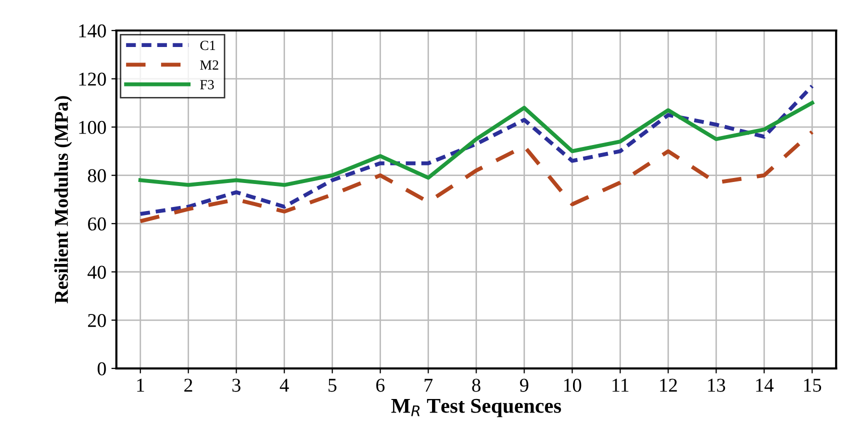 The image size is (862, 436). What do you see at coordinates (97, 224) in the screenshot?
I see `y-tick-label: 60` at bounding box center [97, 224].